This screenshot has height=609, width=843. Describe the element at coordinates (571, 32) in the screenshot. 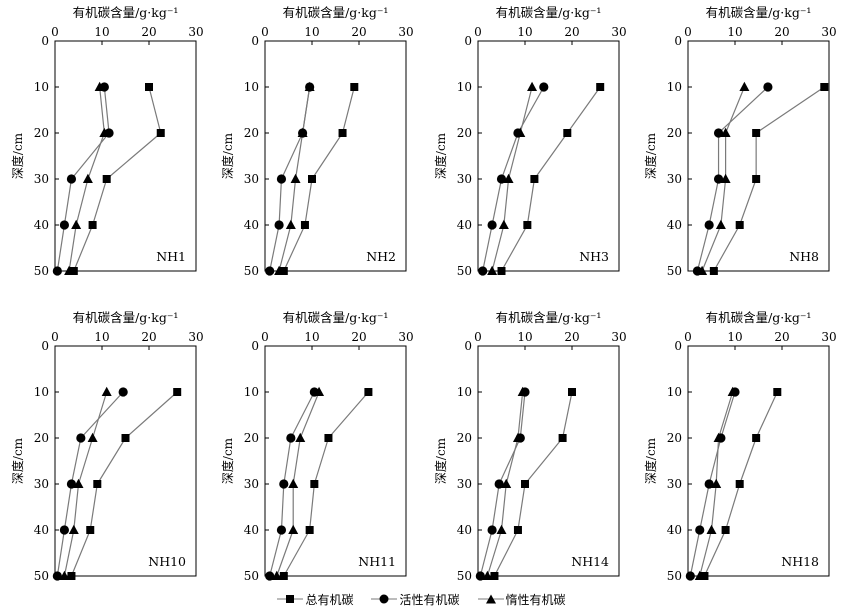

I see `x-tick-label: 20` at that location.